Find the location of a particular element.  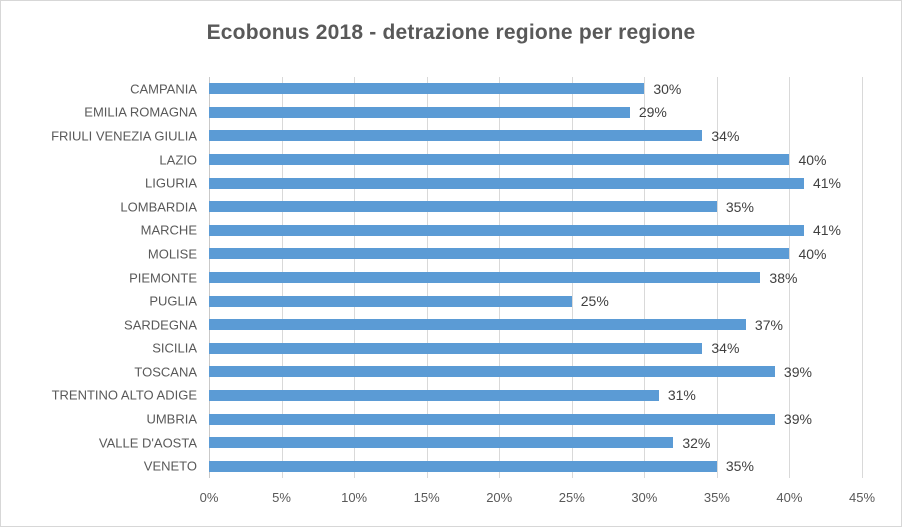

category-label: TOSCANA is located at coordinates (165, 372).